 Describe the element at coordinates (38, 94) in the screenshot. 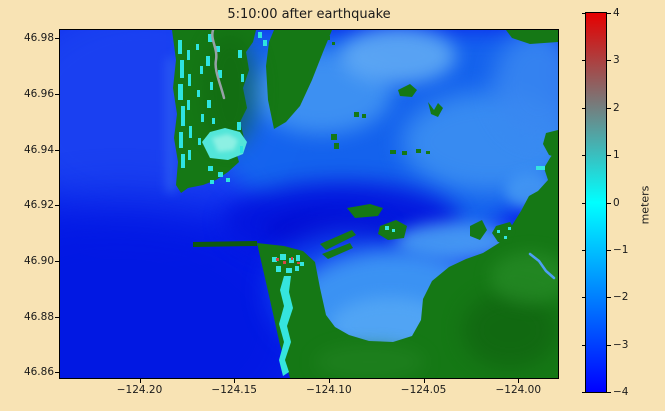

I see `y-tick-label: 46.96` at that location.